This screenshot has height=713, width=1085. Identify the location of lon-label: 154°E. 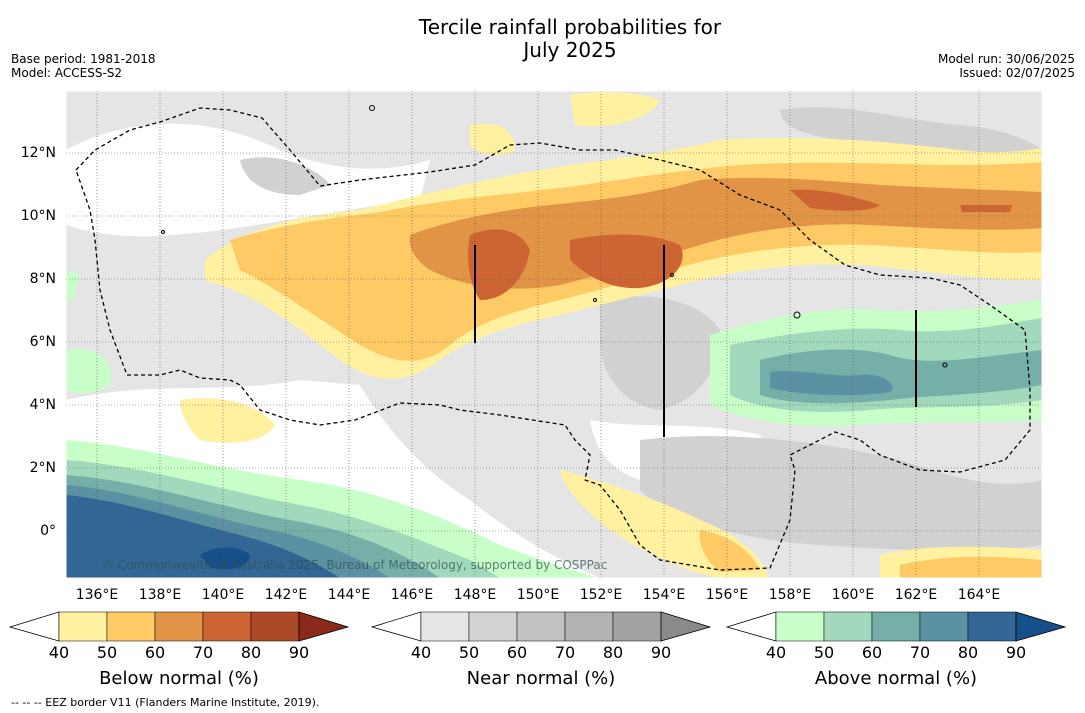
(664, 595).